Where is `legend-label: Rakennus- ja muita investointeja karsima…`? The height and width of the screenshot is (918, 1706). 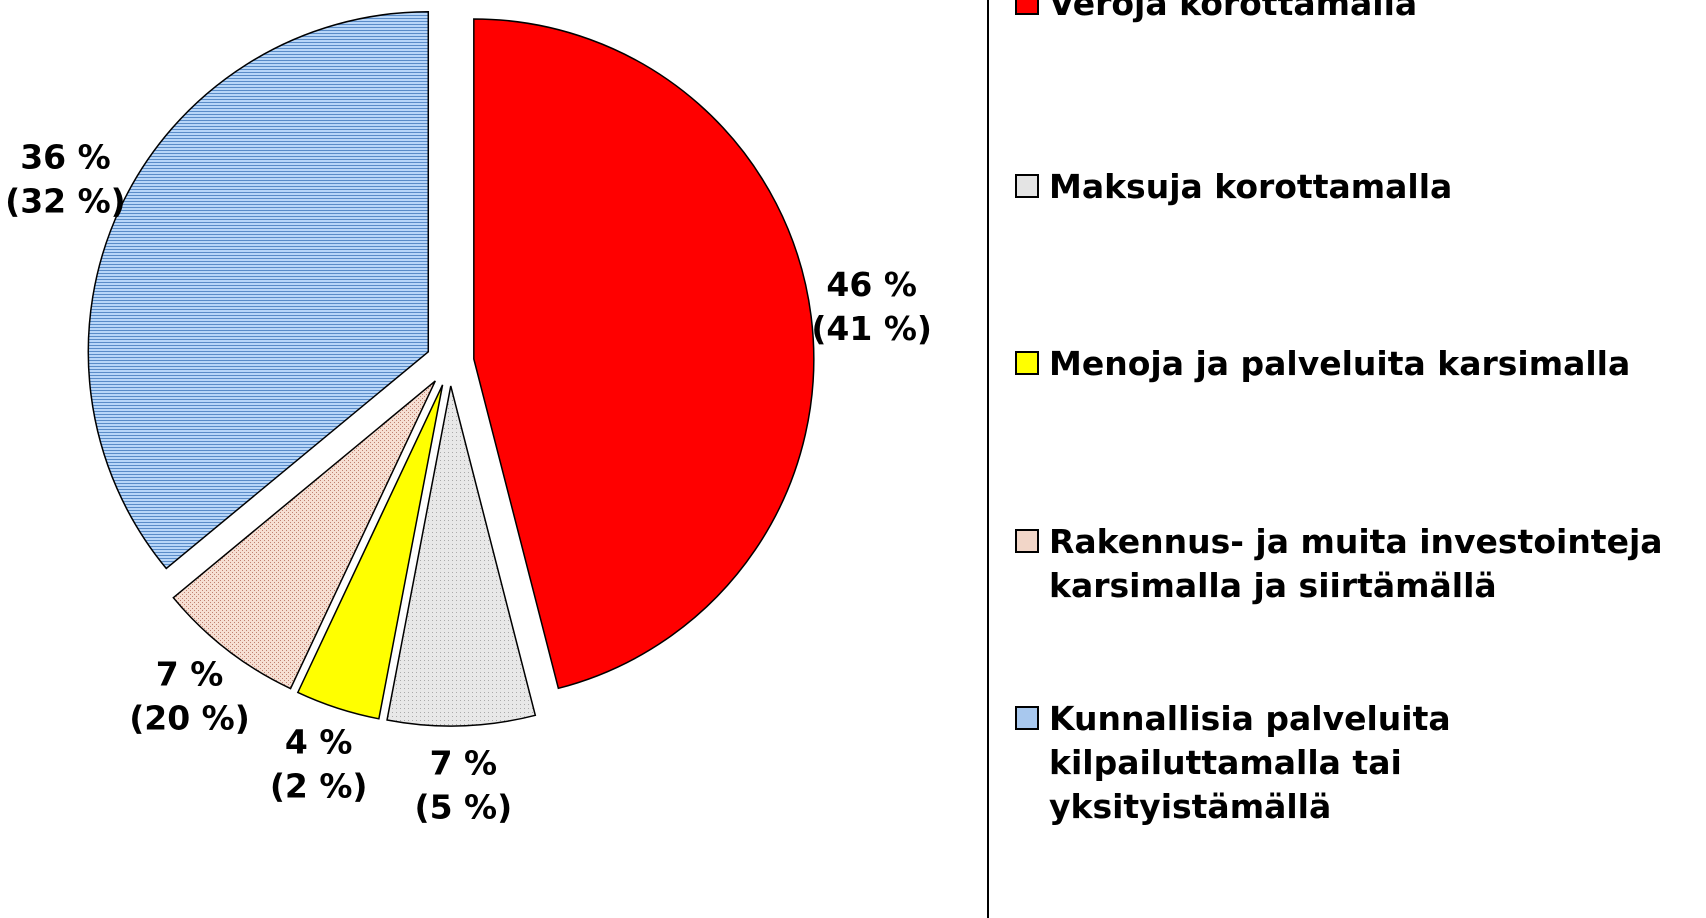 legend-label: Rakennus- ja muita investointeja karsima… is located at coordinates (1356, 563).